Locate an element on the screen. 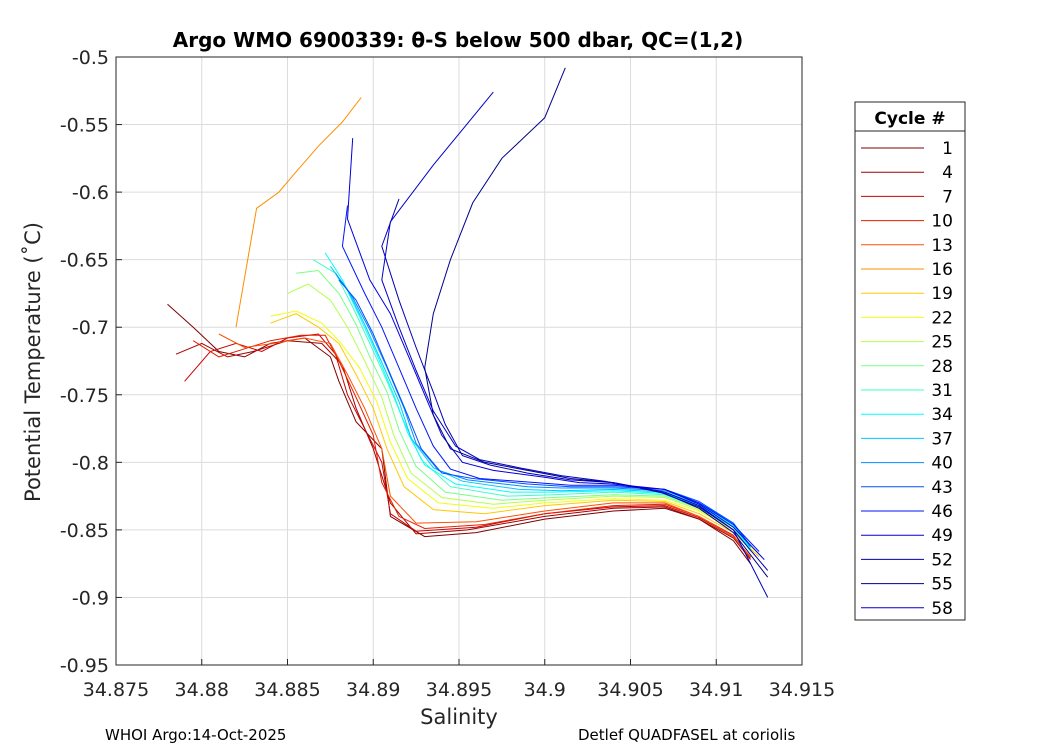  legend-box is located at coordinates (910, 361).